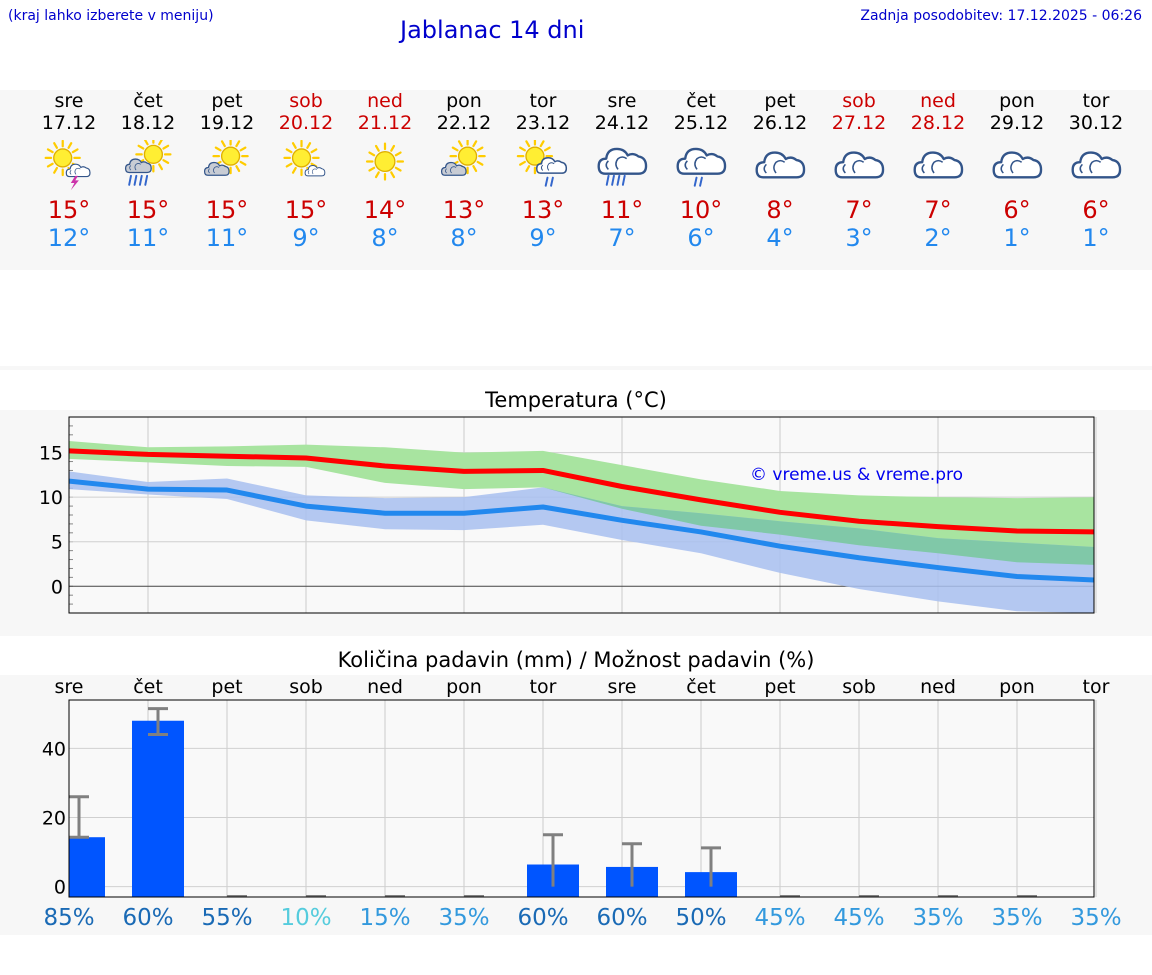  Describe the element at coordinates (859, 123) in the screenshot. I see `day-date: 27.12` at that location.